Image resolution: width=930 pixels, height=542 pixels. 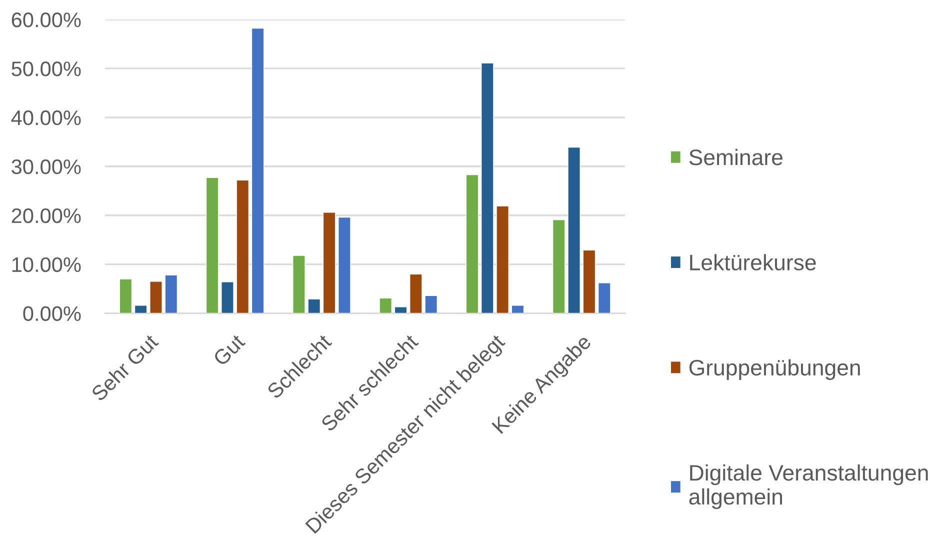 I want to click on y-tick-label: 40.00%, so click(x=46, y=118).